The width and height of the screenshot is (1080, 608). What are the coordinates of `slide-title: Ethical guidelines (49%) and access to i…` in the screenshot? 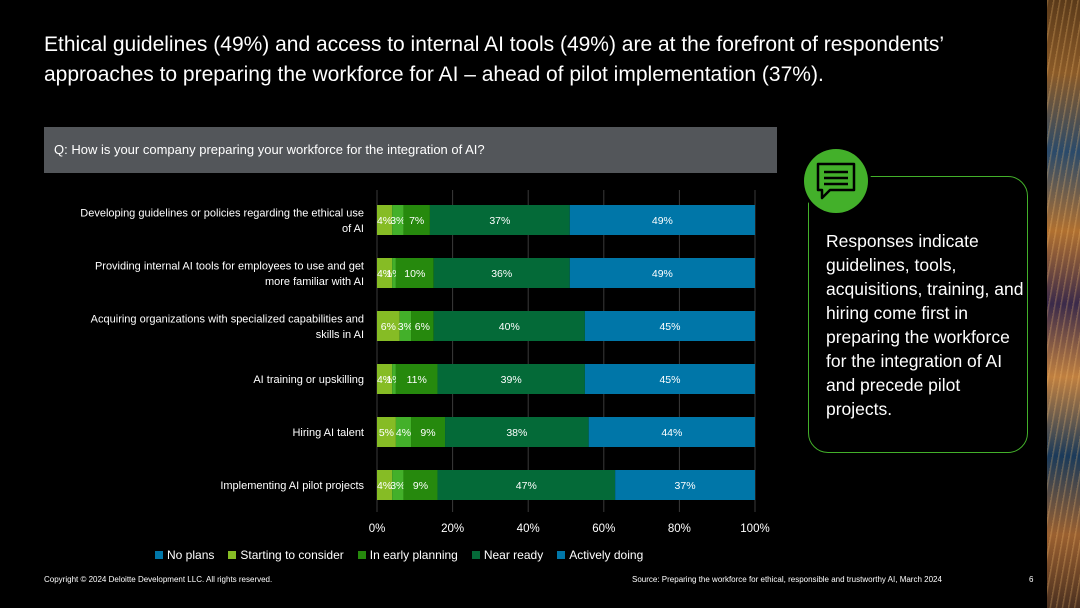 It's located at (494, 59).